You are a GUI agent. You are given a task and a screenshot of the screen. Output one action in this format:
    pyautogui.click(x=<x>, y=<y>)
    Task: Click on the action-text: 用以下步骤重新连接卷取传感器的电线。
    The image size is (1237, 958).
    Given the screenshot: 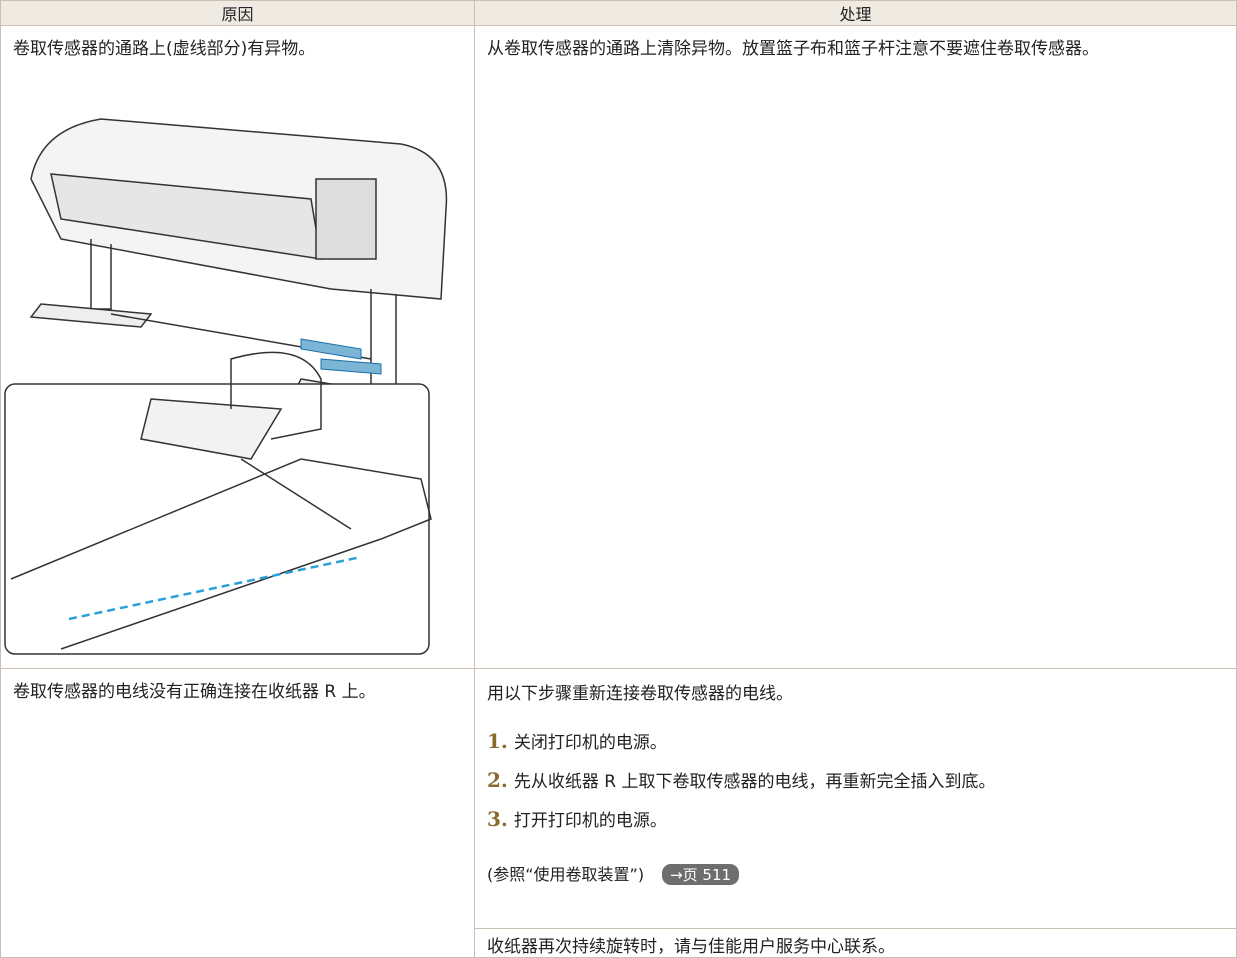 What is the action you would take?
    pyautogui.click(x=640, y=694)
    